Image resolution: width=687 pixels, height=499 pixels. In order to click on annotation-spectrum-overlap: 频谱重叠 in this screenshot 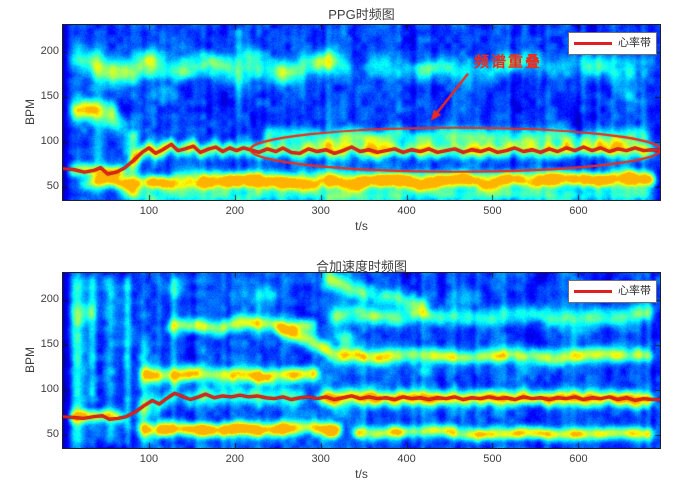, I will do `click(507, 62)`.